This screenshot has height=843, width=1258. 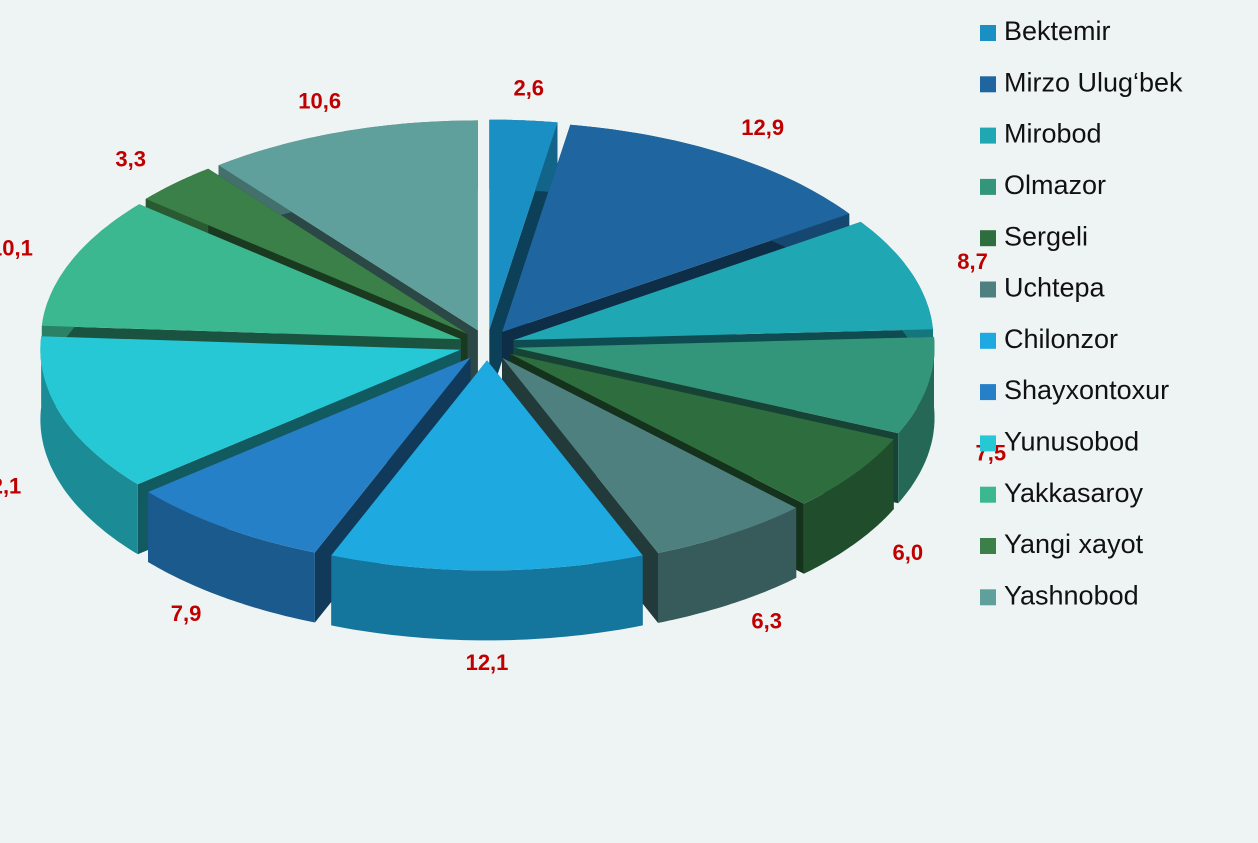 I want to click on legend-label: Yunusobod, so click(x=1071, y=442).